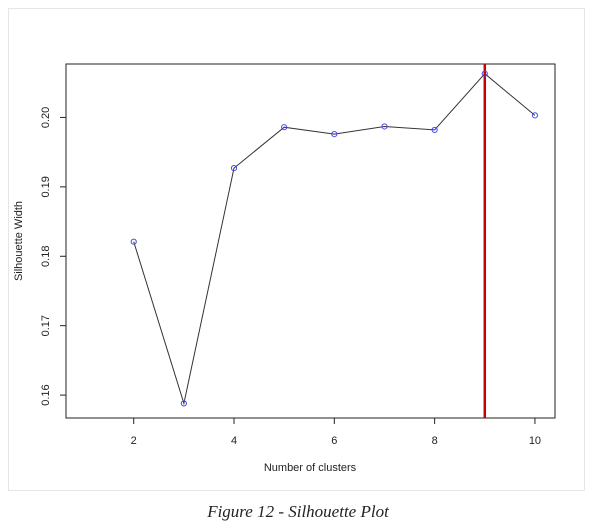 The width and height of the screenshot is (596, 529). What do you see at coordinates (134, 441) in the screenshot?
I see `x-tick-label: 2` at bounding box center [134, 441].